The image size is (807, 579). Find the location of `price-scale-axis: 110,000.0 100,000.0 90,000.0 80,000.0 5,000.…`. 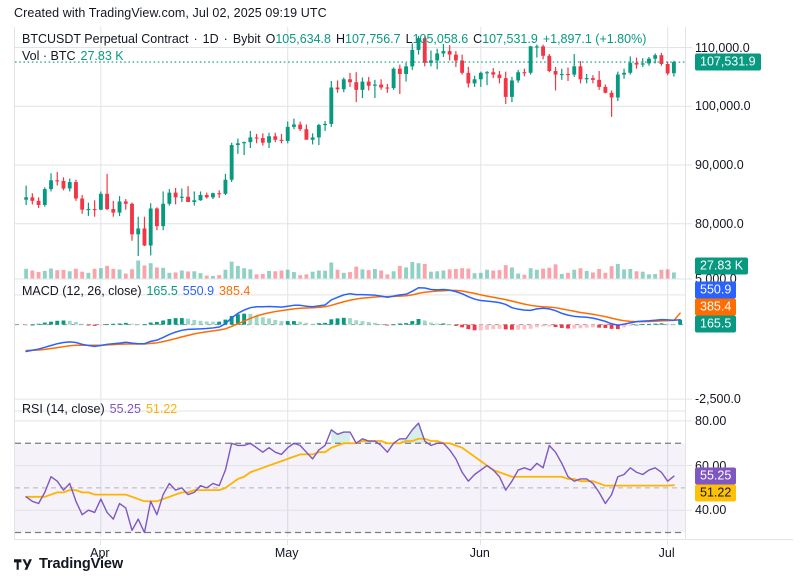

price-scale-axis: 110,000.0 100,000.0 90,000.0 80,000.0 5,000.… is located at coordinates (739, 283).